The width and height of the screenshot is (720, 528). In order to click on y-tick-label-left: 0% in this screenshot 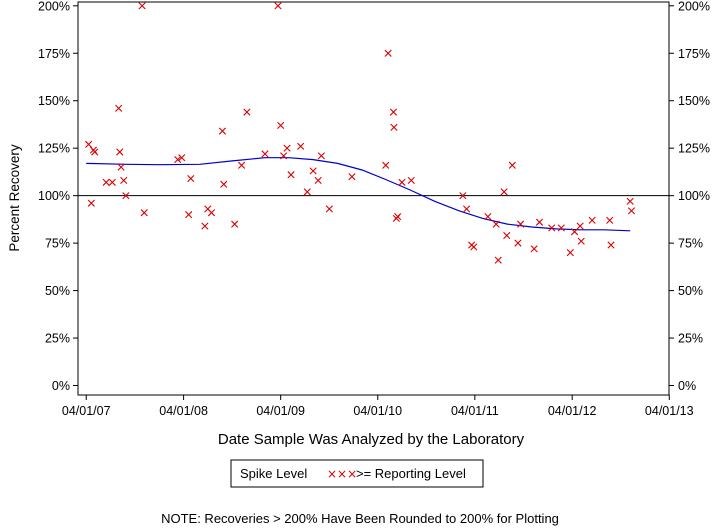, I will do `click(61, 386)`.